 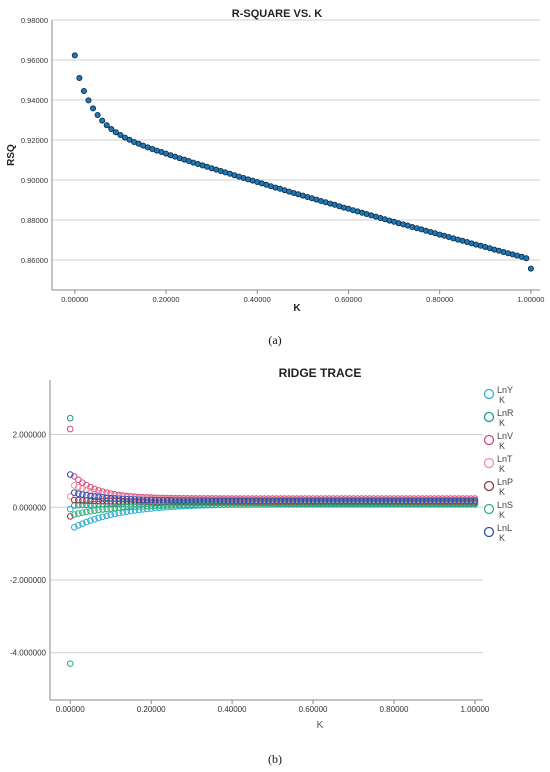 I want to click on rsq-y-tick-label: 0.86000, so click(x=34, y=260).